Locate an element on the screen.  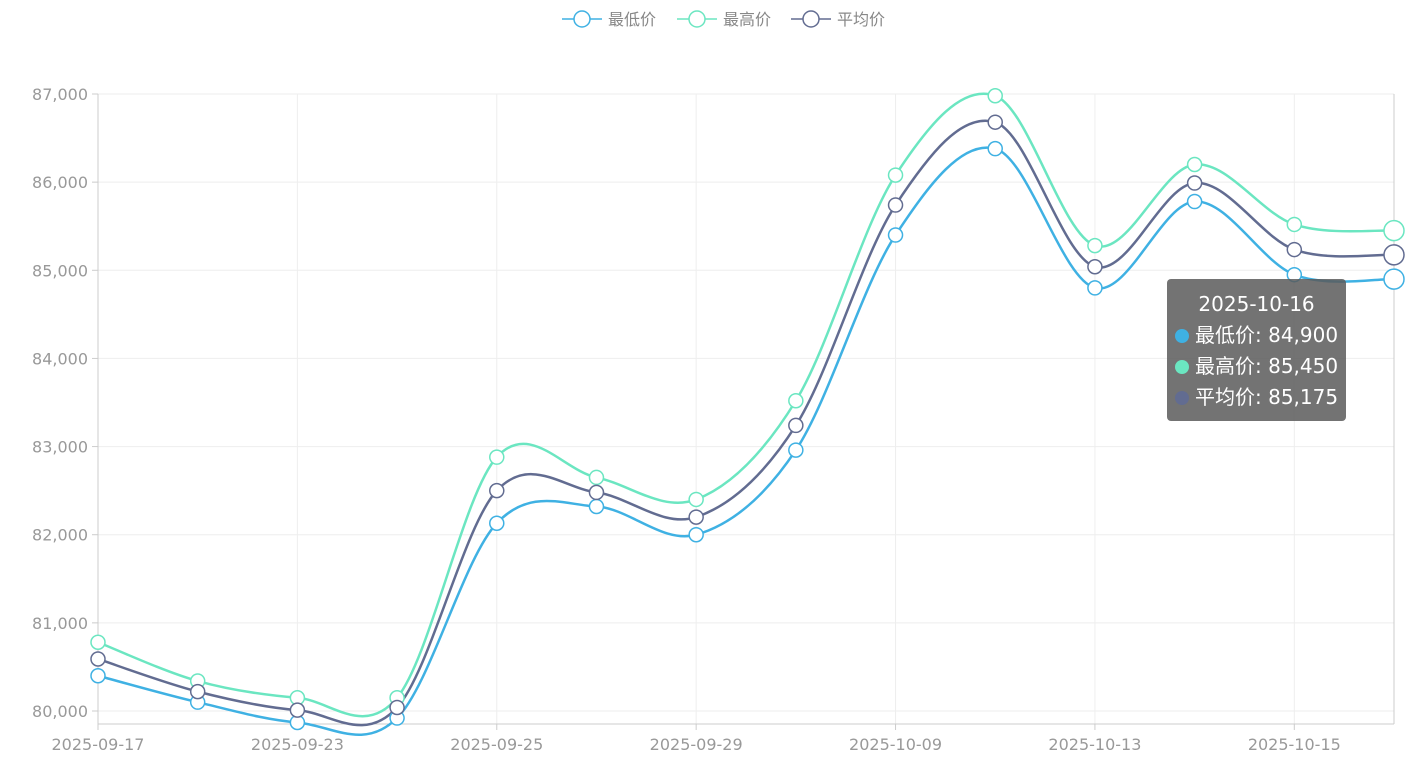
x-tick-label: 2025-09-17 is located at coordinates (98, 744).